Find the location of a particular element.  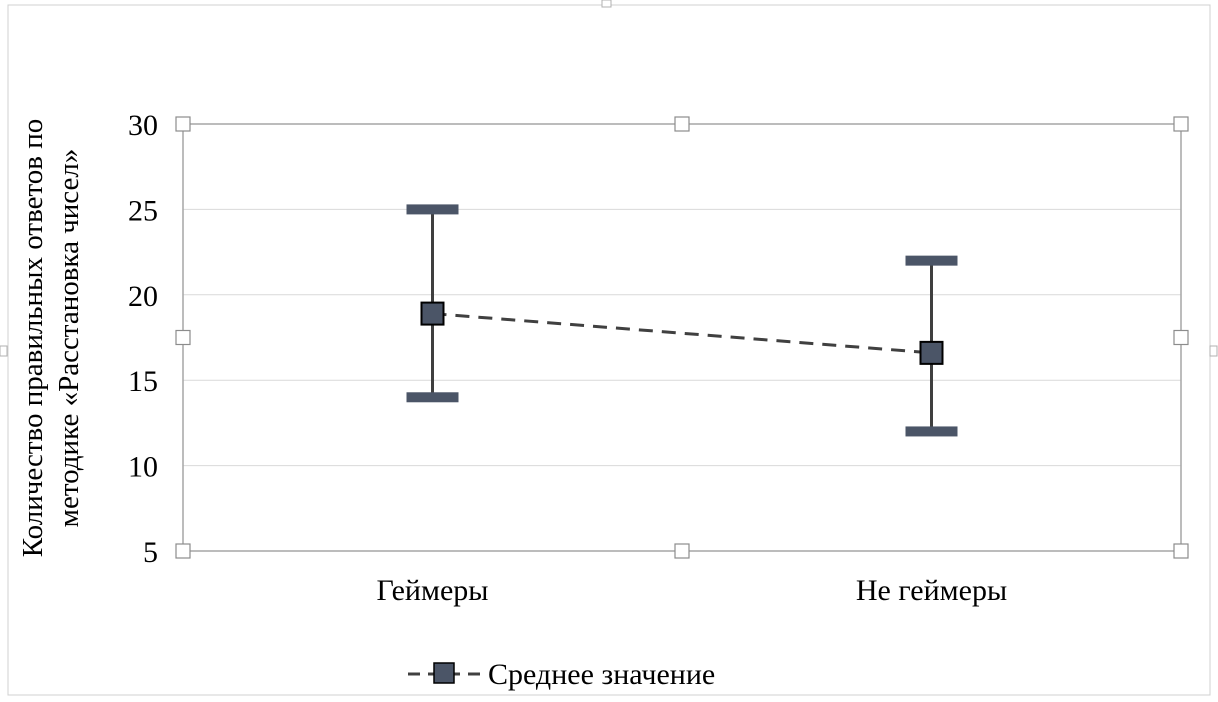

y-tick-label: 30 is located at coordinates (143, 125).